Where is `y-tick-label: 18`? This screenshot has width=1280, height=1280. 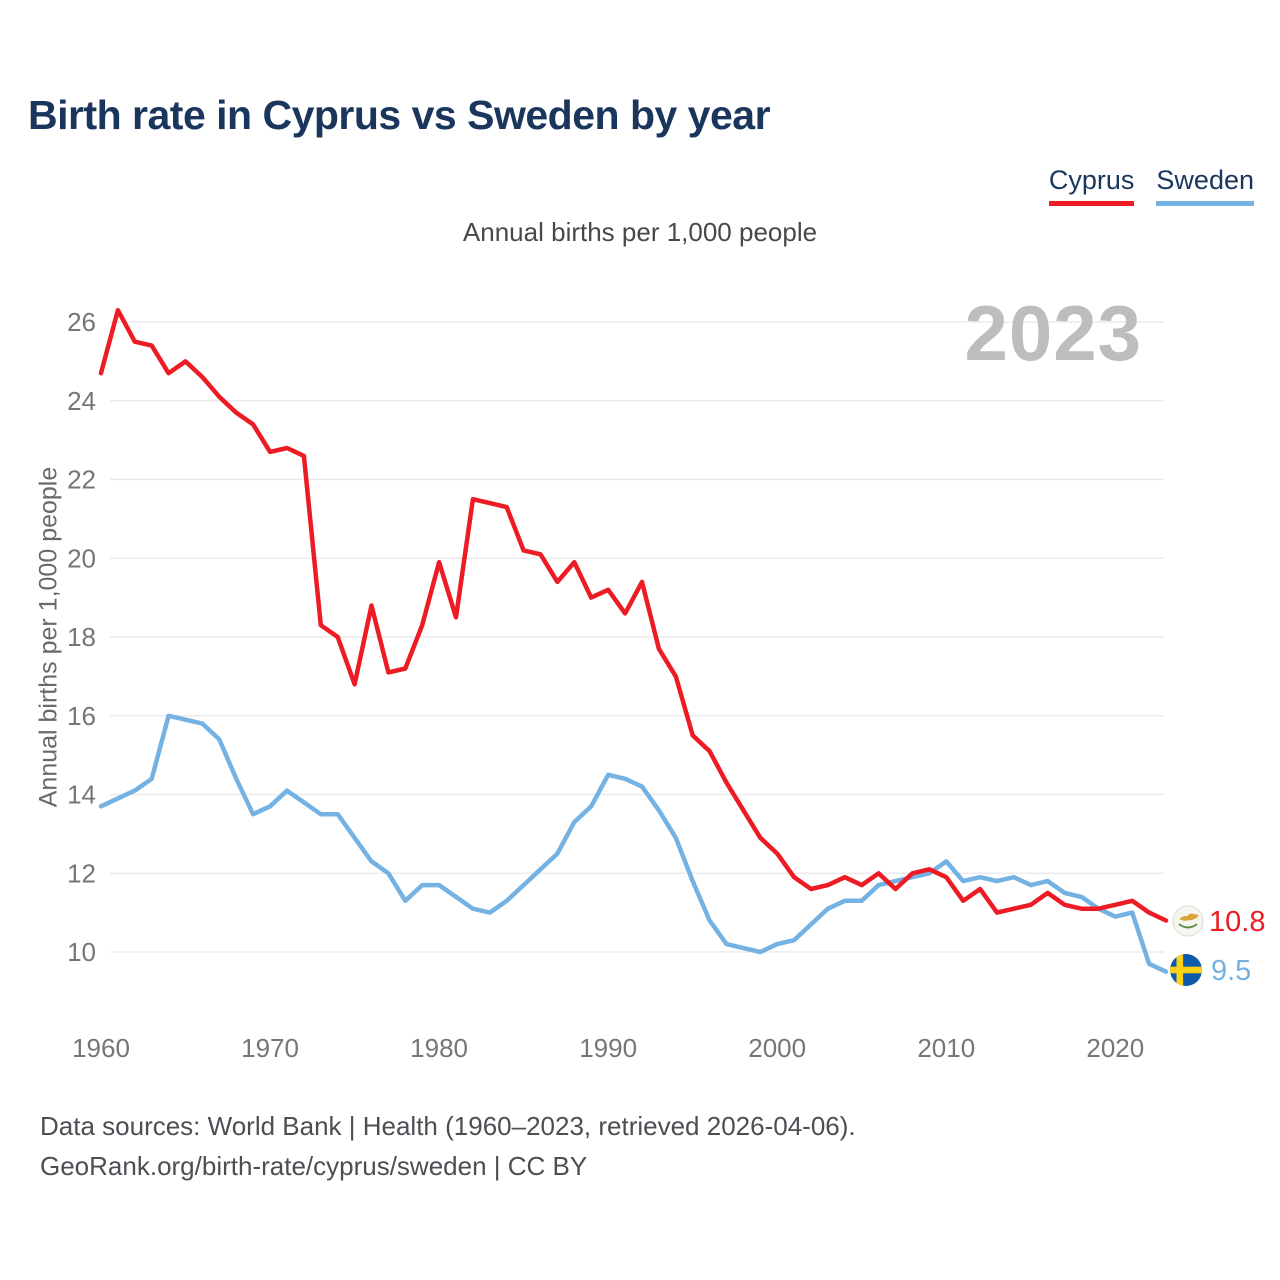 y-tick-label: 18 is located at coordinates (81, 637).